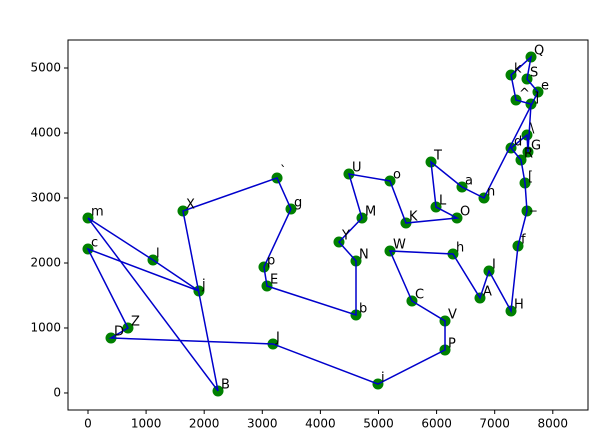  What do you see at coordinates (277, 337) in the screenshot?
I see `point-label: J` at bounding box center [277, 337].